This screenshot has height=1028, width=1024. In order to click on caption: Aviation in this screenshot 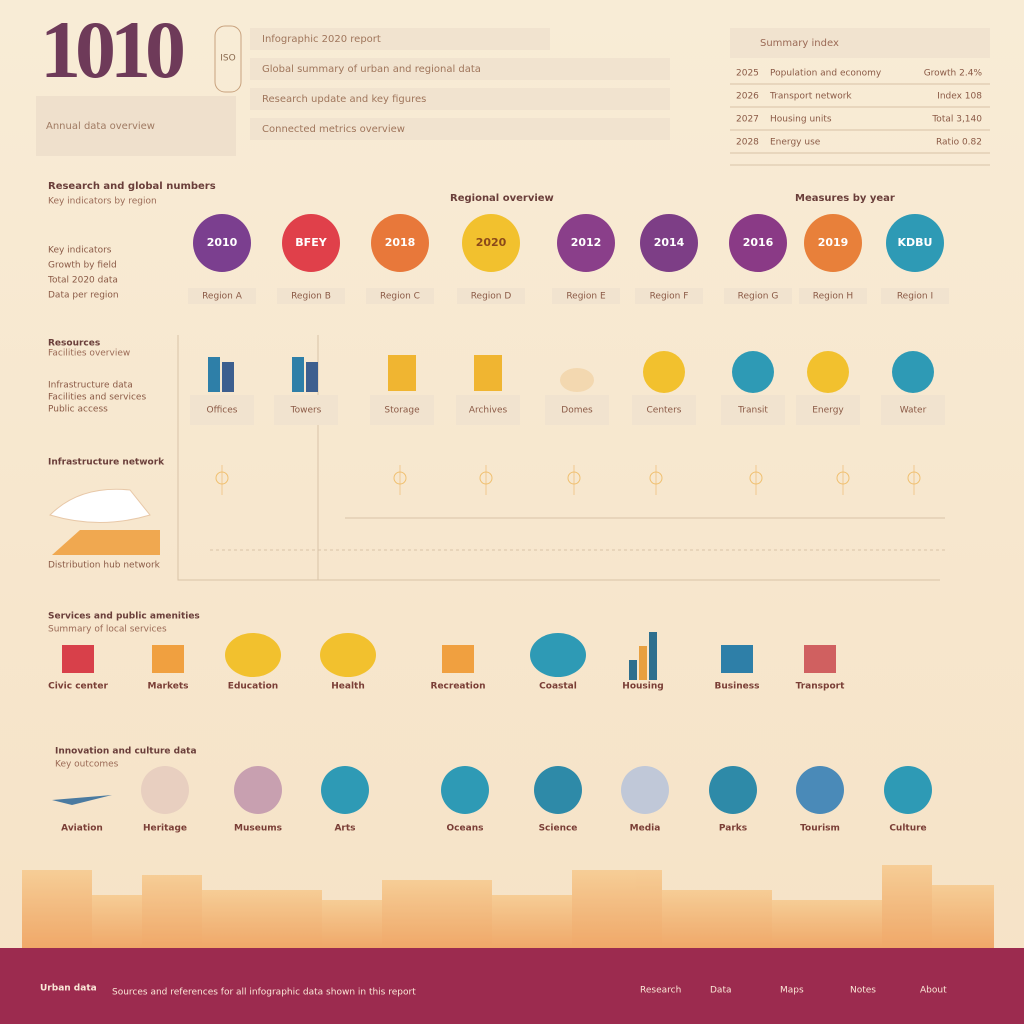, I will do `click(82, 829)`.